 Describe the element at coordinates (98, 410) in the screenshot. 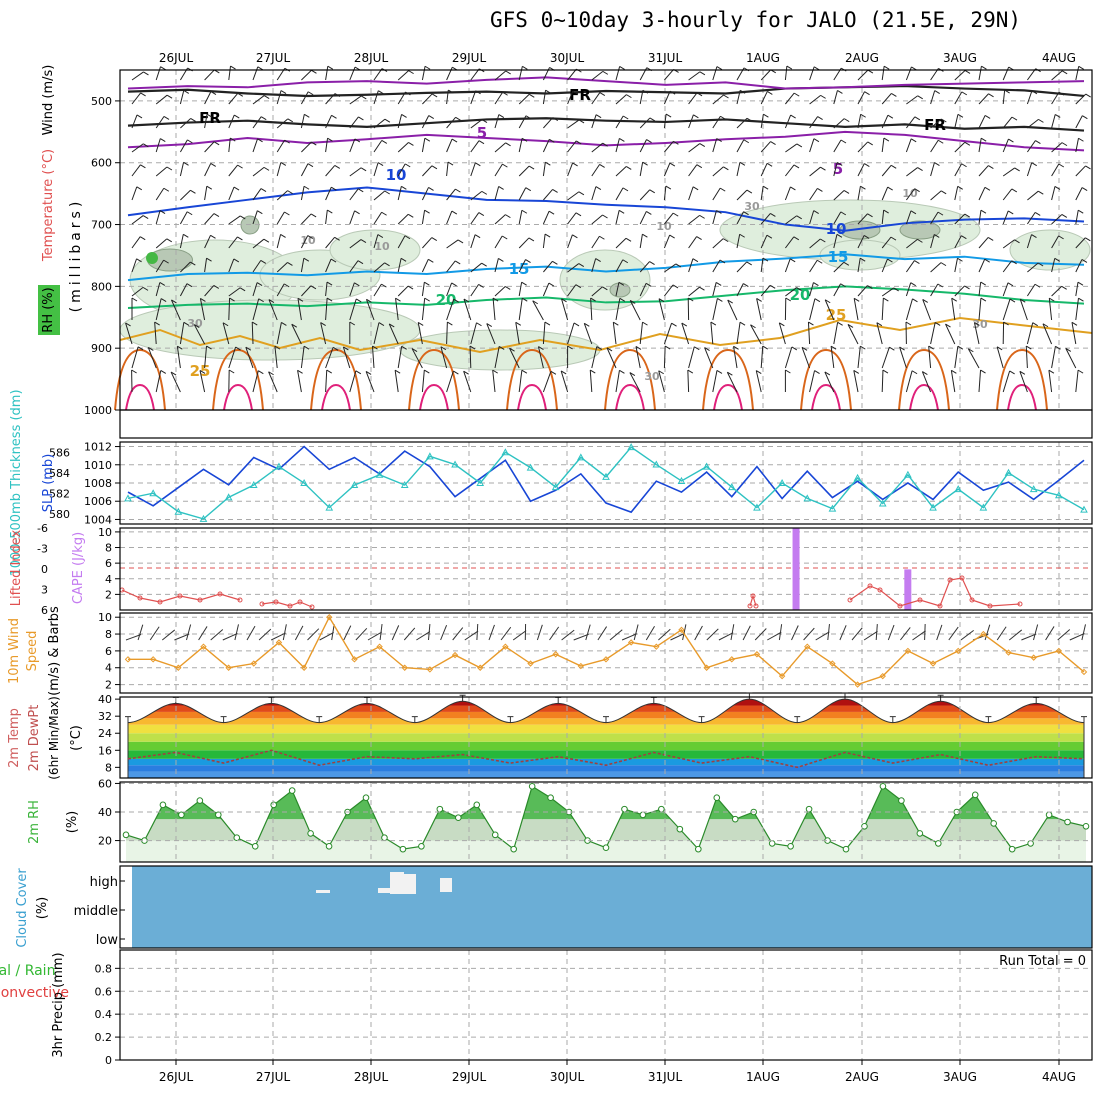

I see `y-tick-label: 1000` at that location.